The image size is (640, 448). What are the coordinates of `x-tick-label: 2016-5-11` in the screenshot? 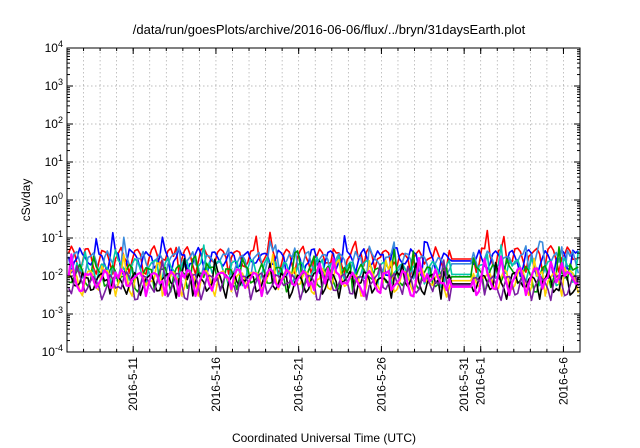 It's located at (133, 384).